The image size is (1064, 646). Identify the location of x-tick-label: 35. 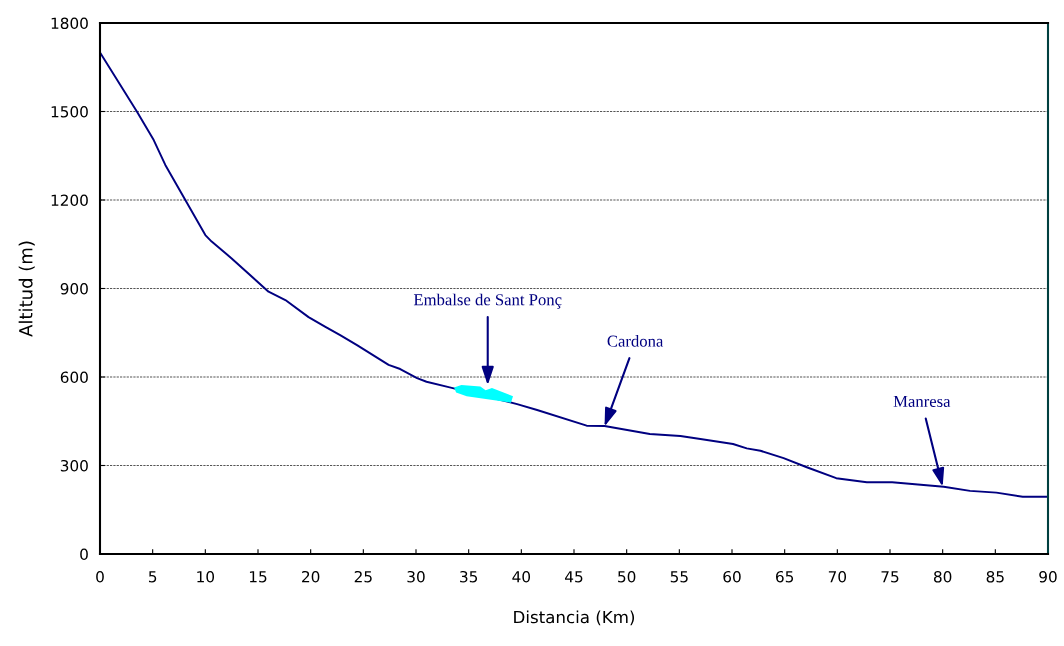
(469, 576).